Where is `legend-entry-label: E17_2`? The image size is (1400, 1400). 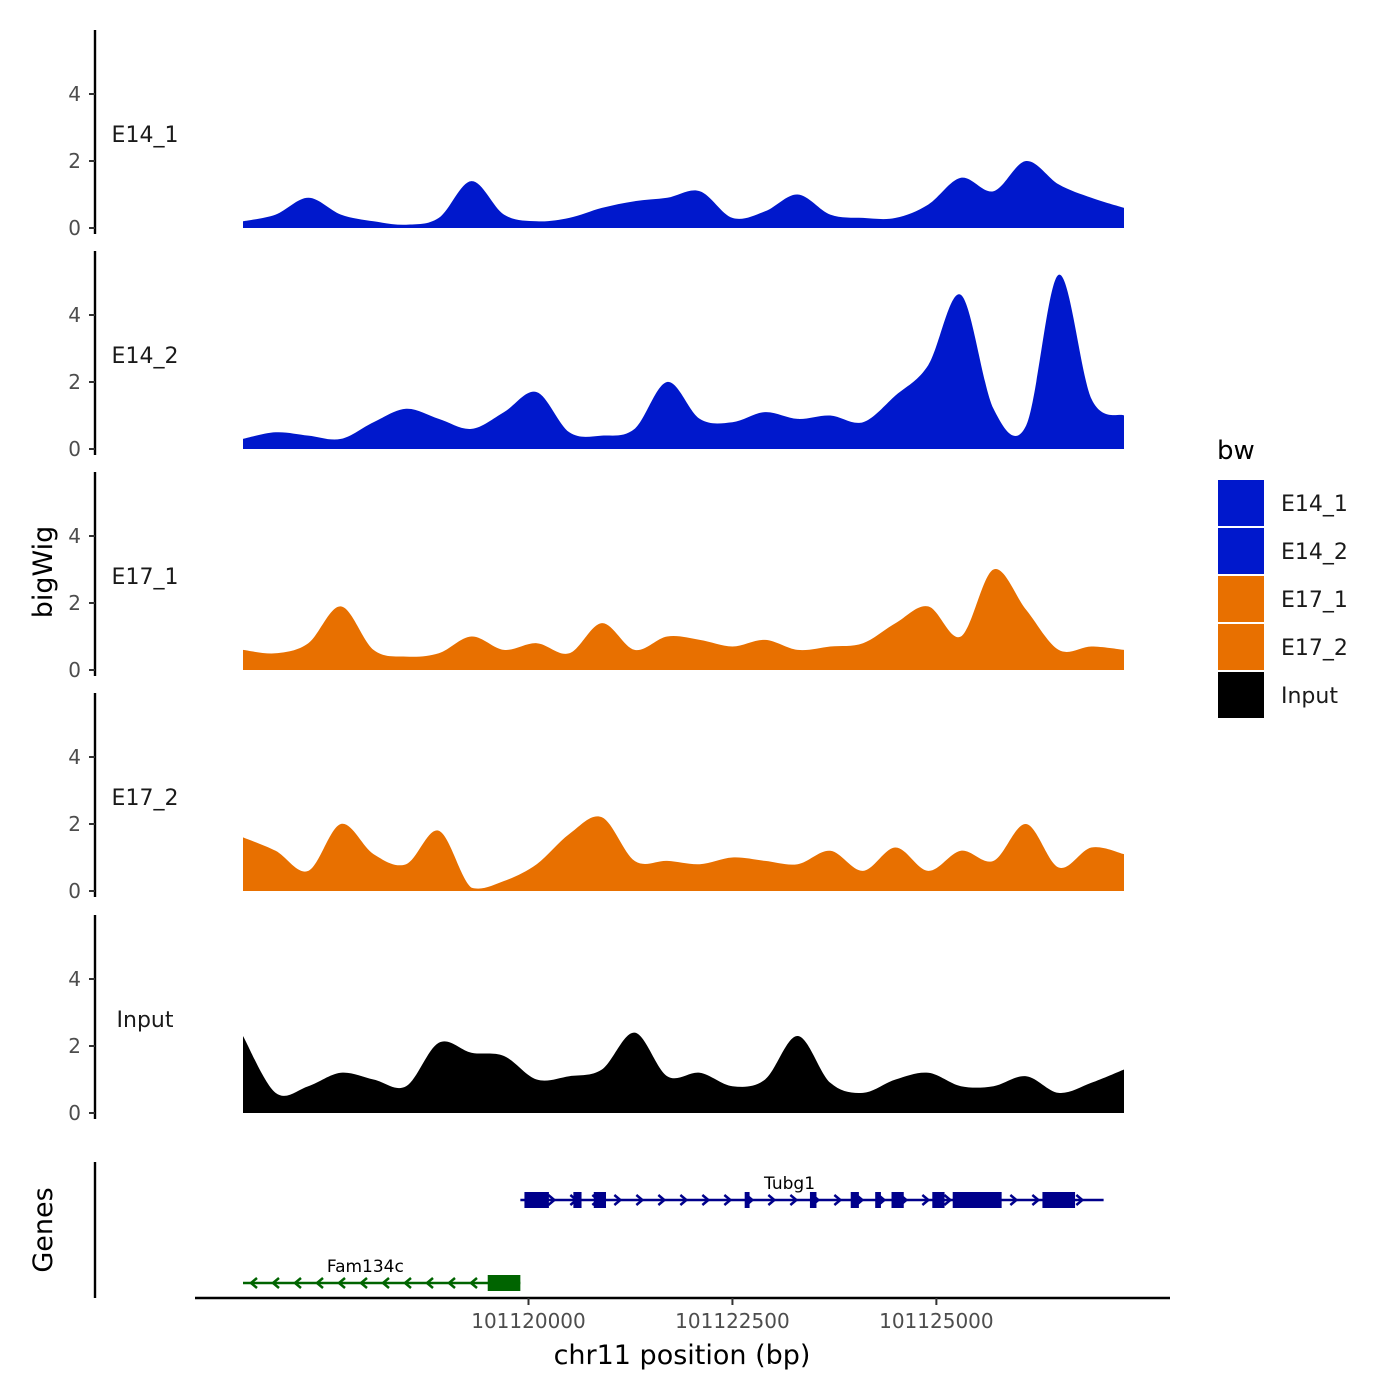
legend-entry-label: E17_2 is located at coordinates (1314, 648).